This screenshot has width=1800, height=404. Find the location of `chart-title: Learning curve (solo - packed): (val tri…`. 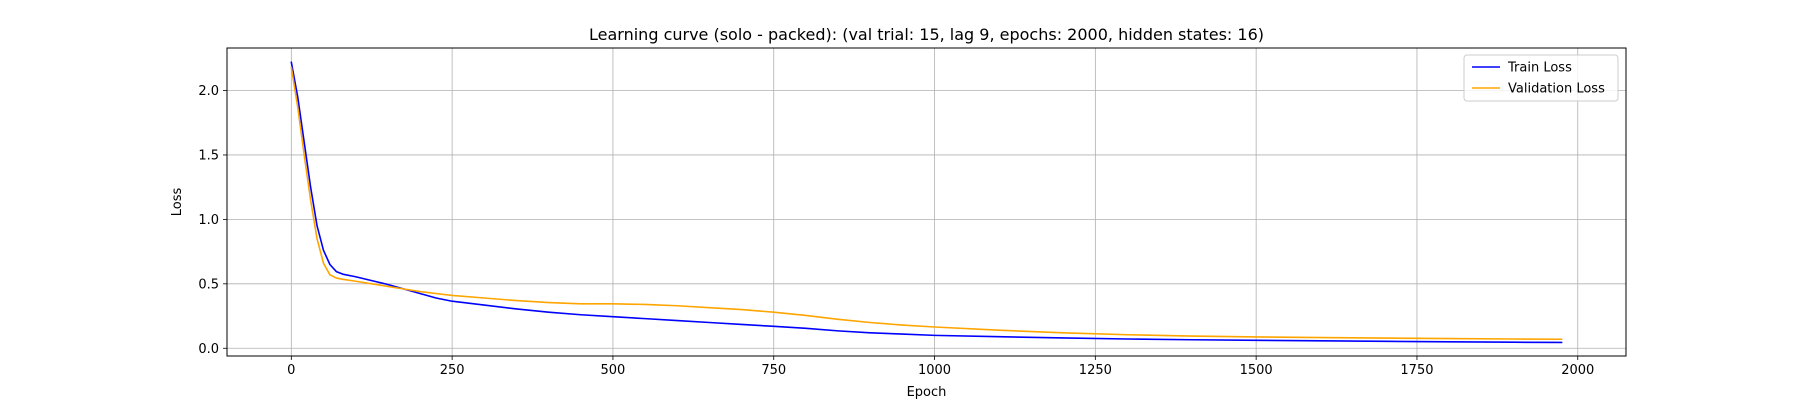

chart-title: Learning curve (solo - packed): (val tri… is located at coordinates (926, 34).